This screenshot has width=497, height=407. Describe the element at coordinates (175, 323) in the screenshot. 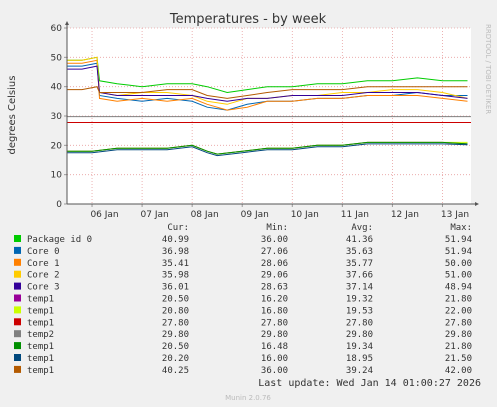

I see `legend-value-cur: 27.80` at that location.